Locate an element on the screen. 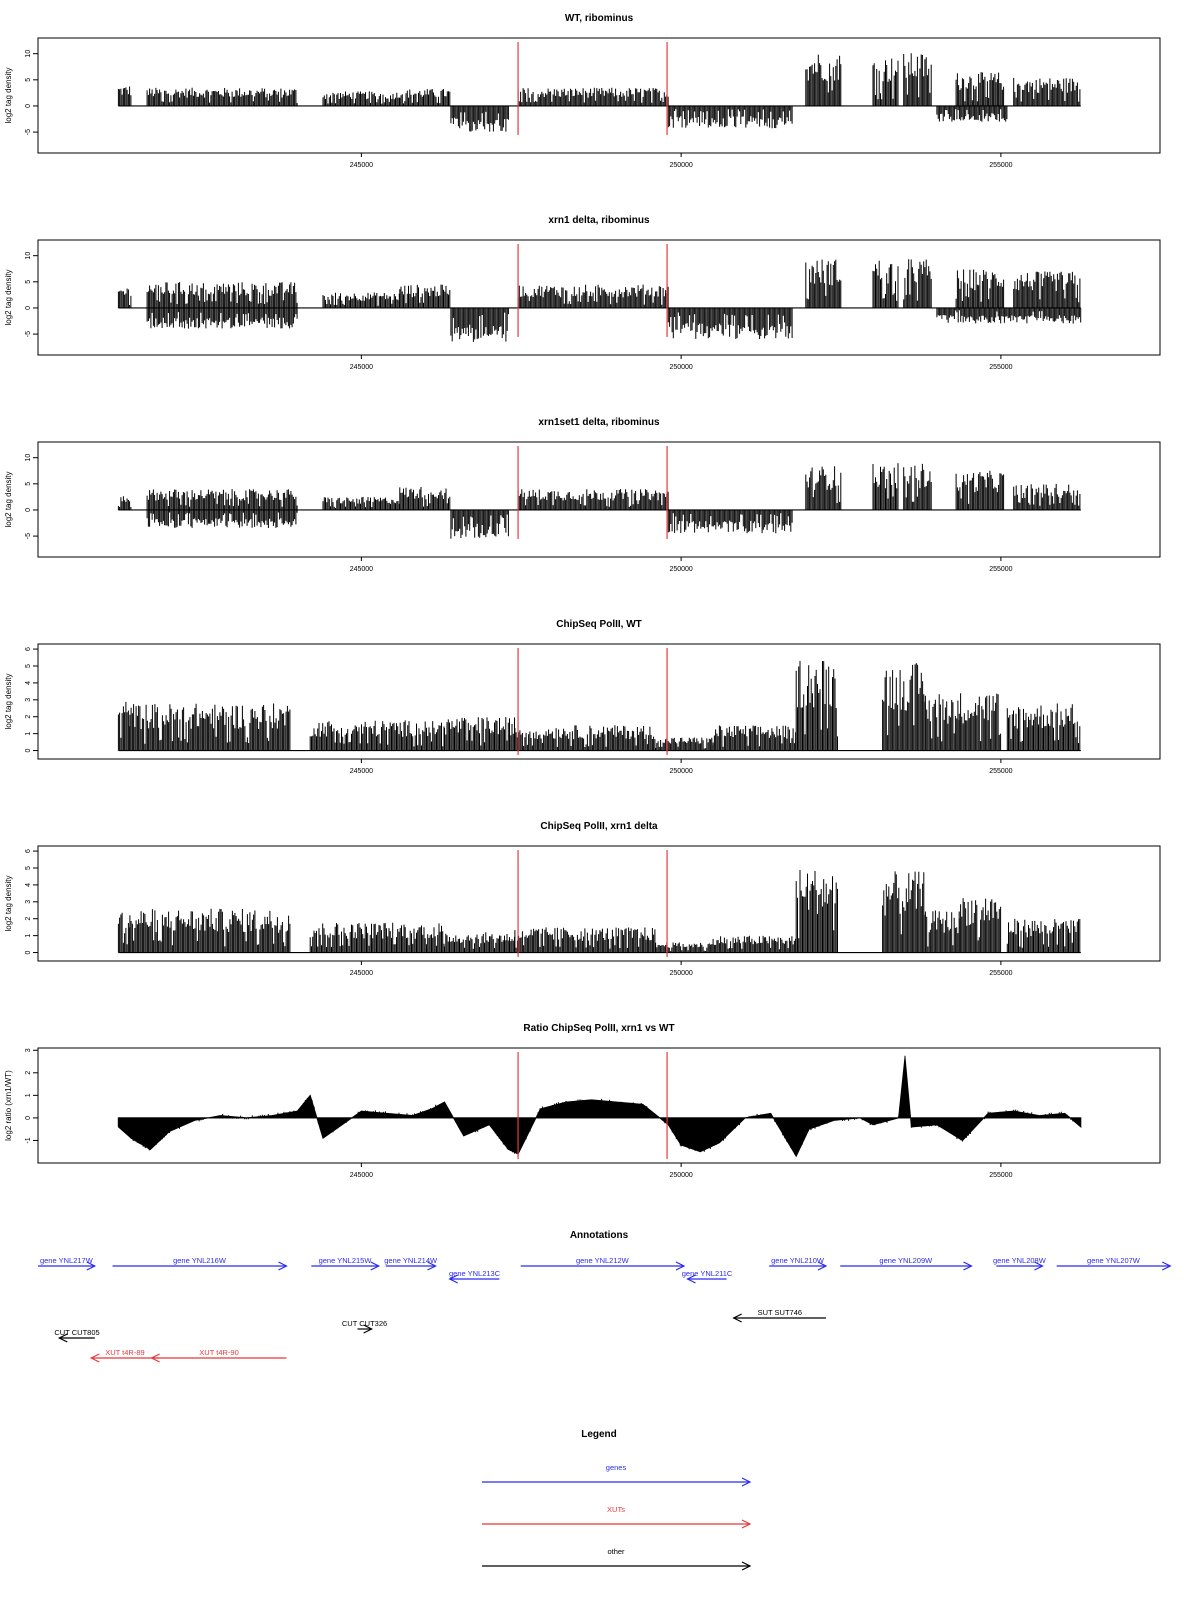 This screenshot has height=1600, width=1200. y-tick-label: 5 is located at coordinates (28, 80).